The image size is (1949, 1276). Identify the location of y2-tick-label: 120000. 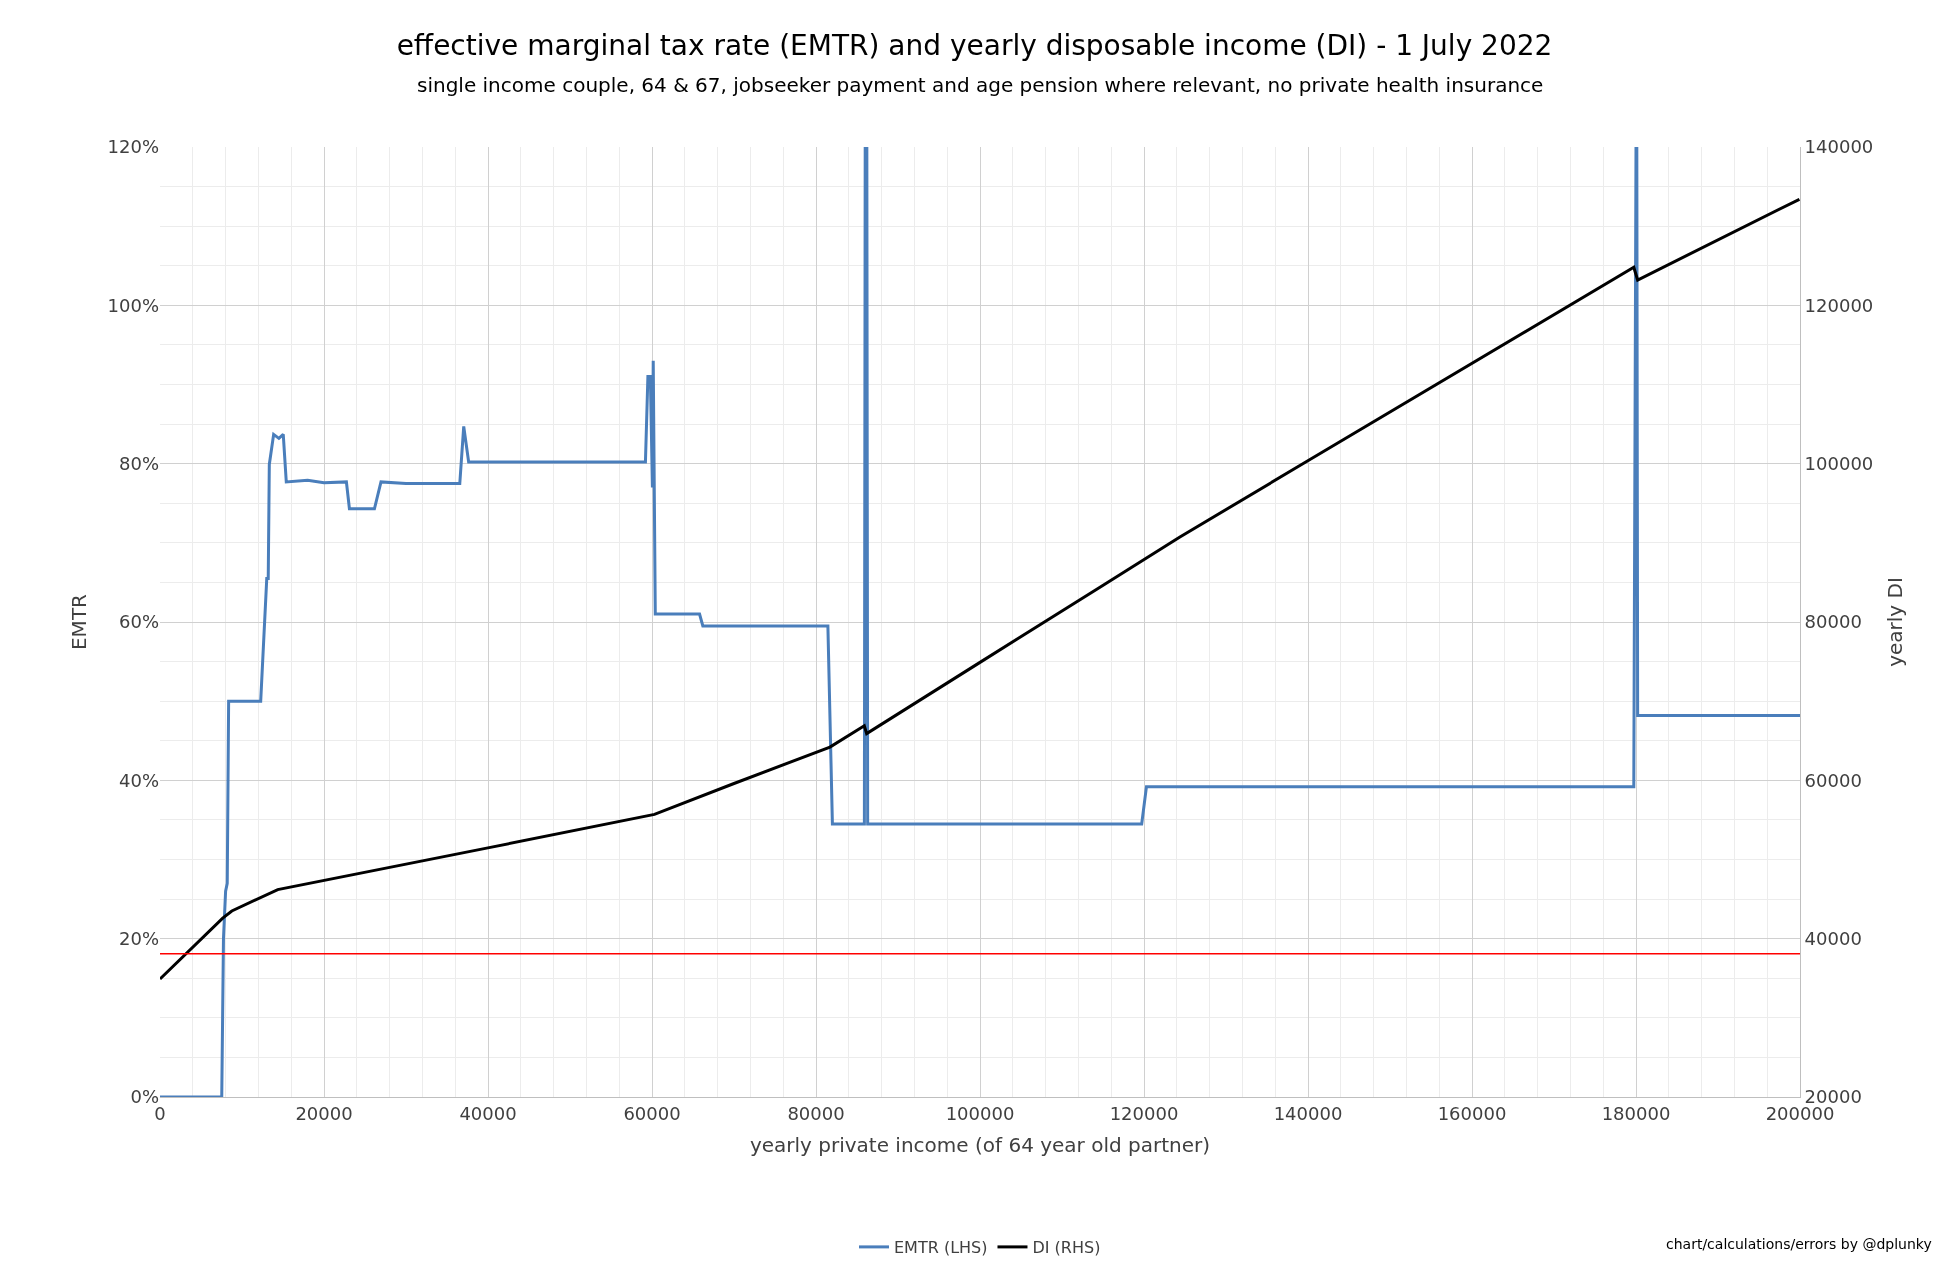
(1839, 305).